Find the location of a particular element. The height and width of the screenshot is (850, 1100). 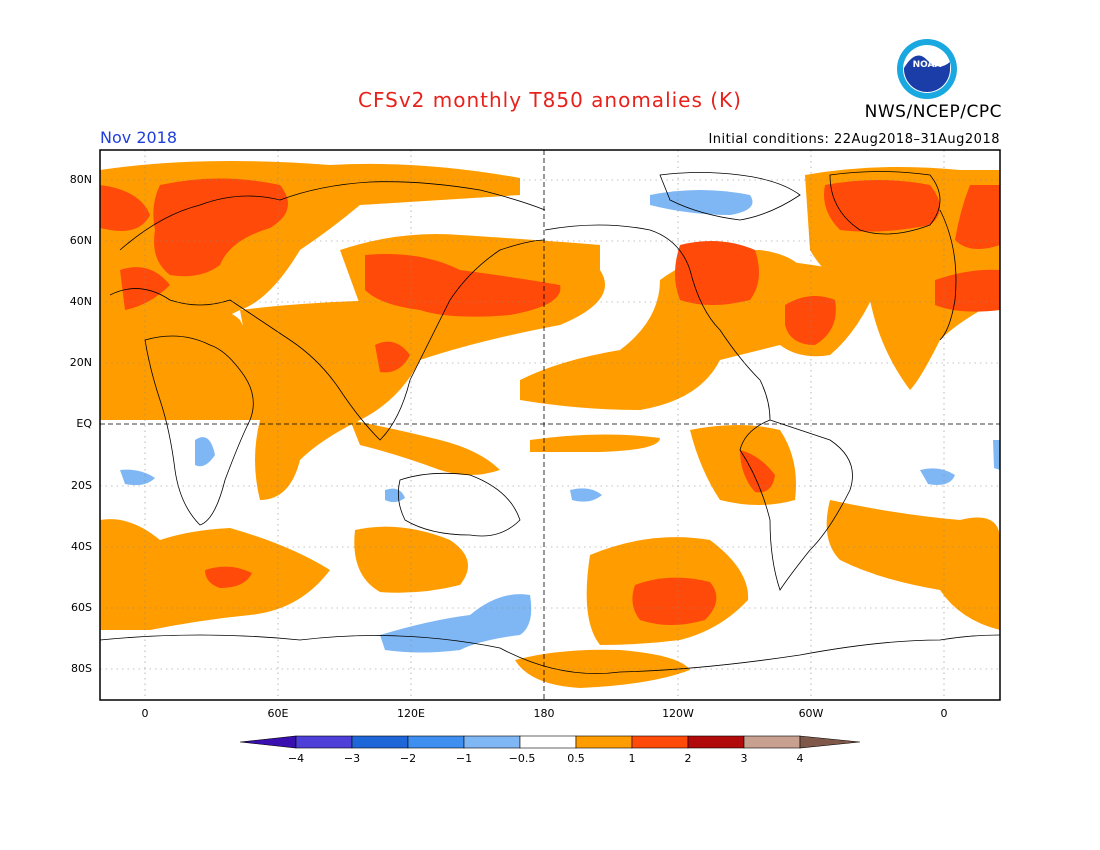

colorbar-label: 3 is located at coordinates (744, 758).